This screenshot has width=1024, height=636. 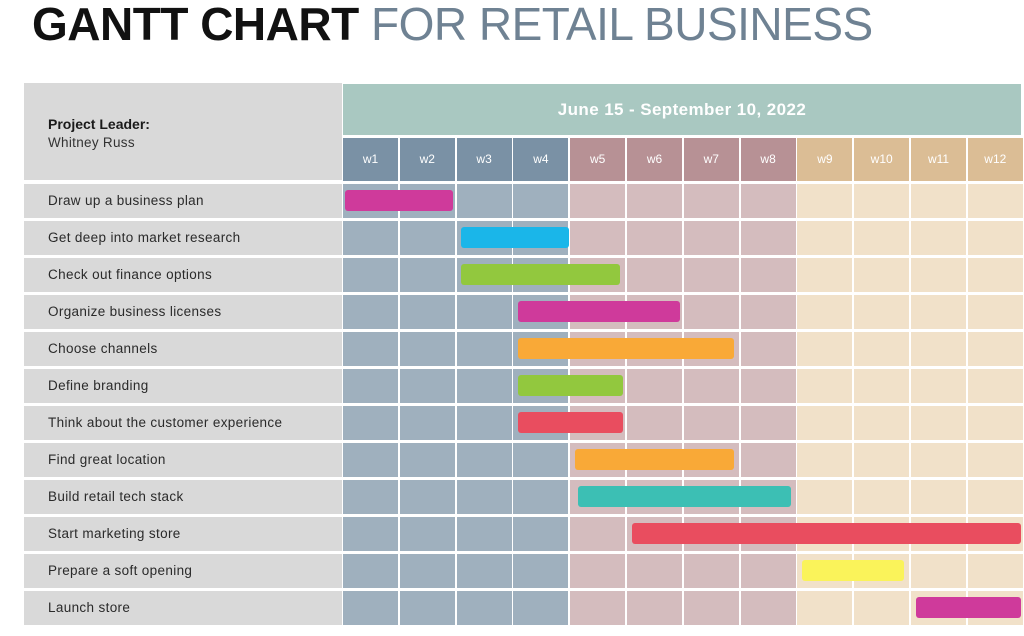 What do you see at coordinates (882, 159) in the screenshot?
I see `week-header-w10: w10` at bounding box center [882, 159].